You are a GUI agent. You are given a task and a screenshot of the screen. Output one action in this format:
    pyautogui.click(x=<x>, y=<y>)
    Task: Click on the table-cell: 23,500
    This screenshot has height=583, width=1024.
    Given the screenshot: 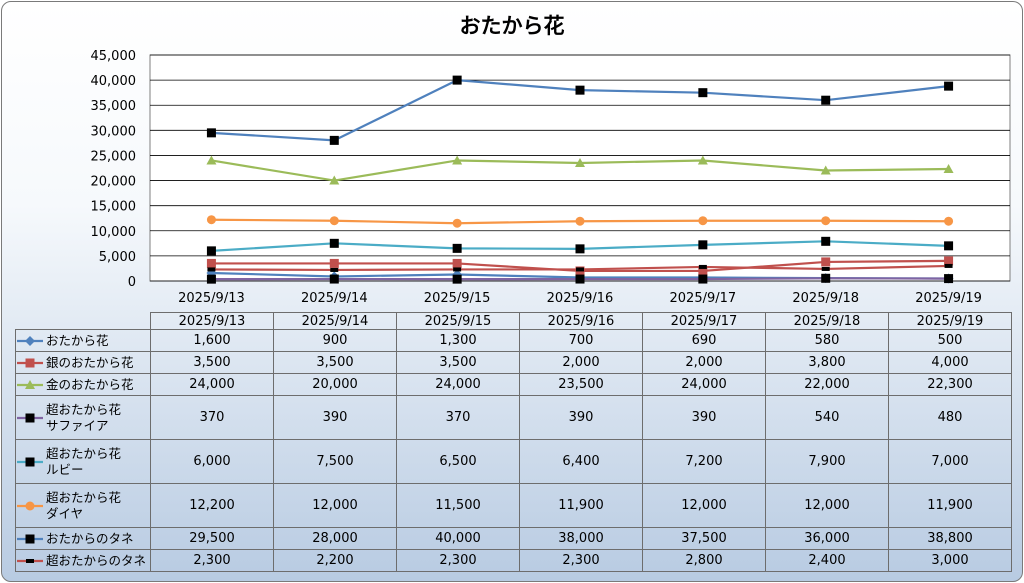 What is the action you would take?
    pyautogui.click(x=581, y=384)
    